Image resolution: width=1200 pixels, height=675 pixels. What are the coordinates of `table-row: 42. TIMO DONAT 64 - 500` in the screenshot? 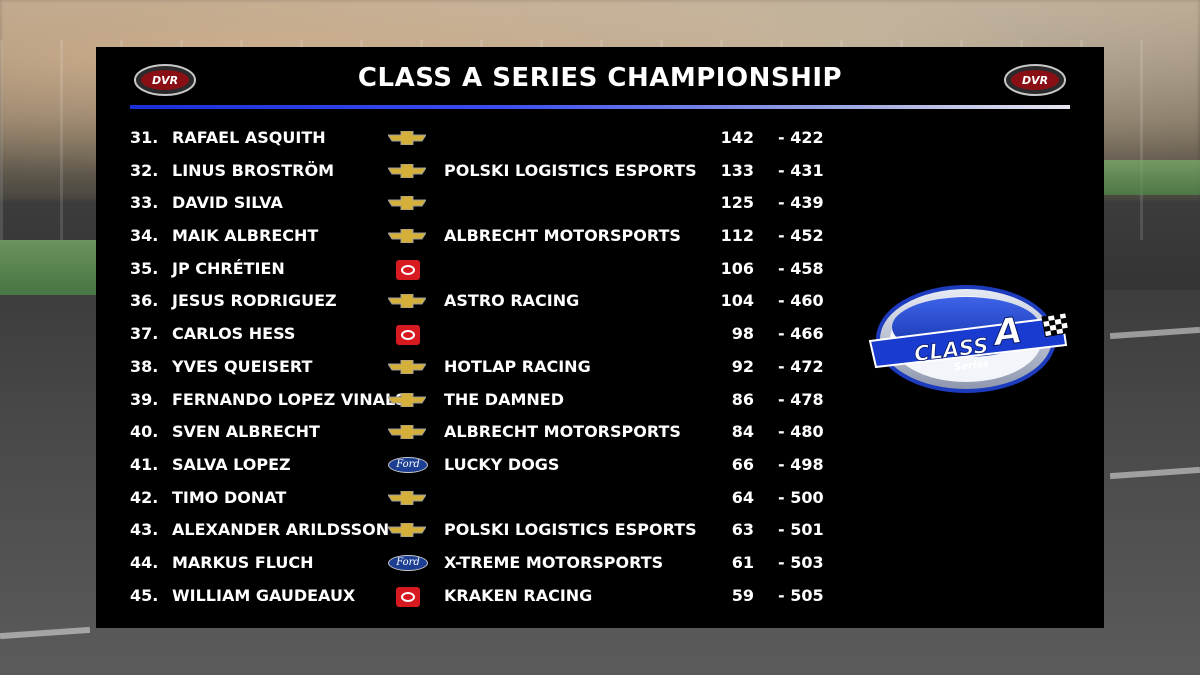 It's located at (600, 498).